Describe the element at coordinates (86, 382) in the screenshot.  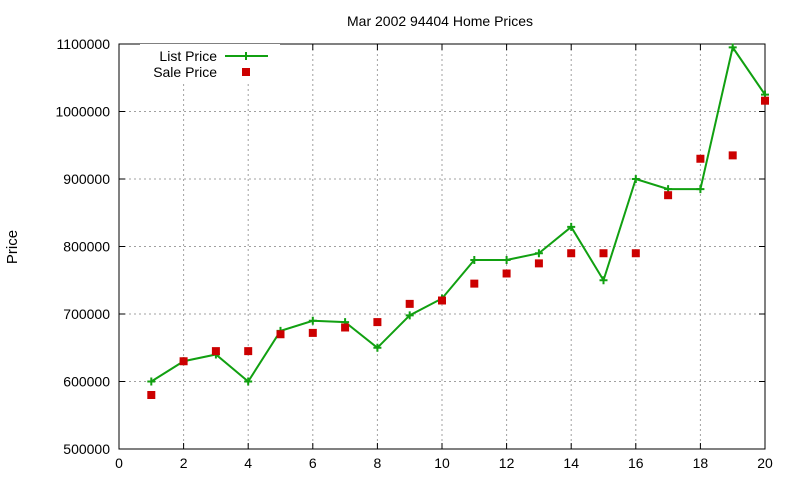
I see `y-tick-label: 600000` at that location.